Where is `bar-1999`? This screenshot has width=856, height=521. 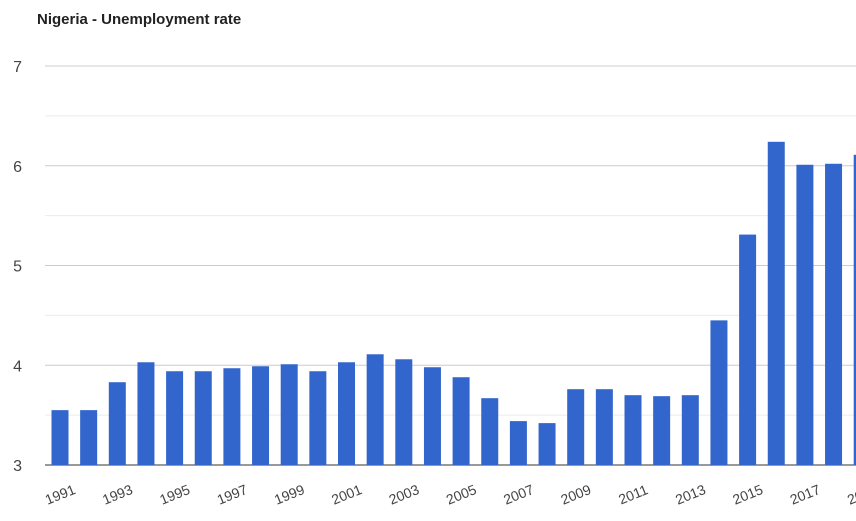
bar-1999 is located at coordinates (289, 414).